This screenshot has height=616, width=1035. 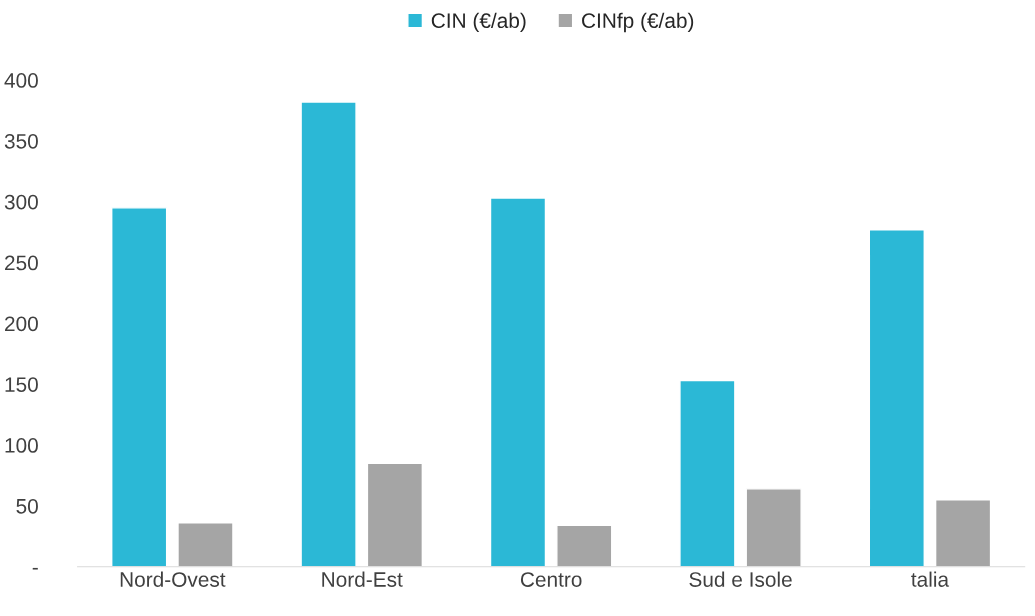 I want to click on x-tick-label: Sud e Isole, so click(x=740, y=579).